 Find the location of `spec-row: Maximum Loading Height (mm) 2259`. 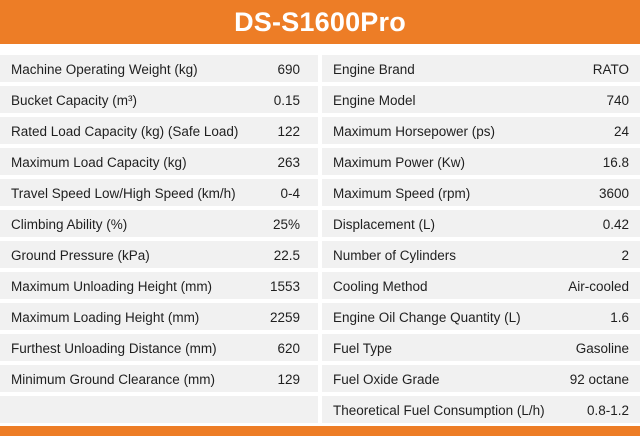

spec-row: Maximum Loading Height (mm) 2259 is located at coordinates (159, 316).